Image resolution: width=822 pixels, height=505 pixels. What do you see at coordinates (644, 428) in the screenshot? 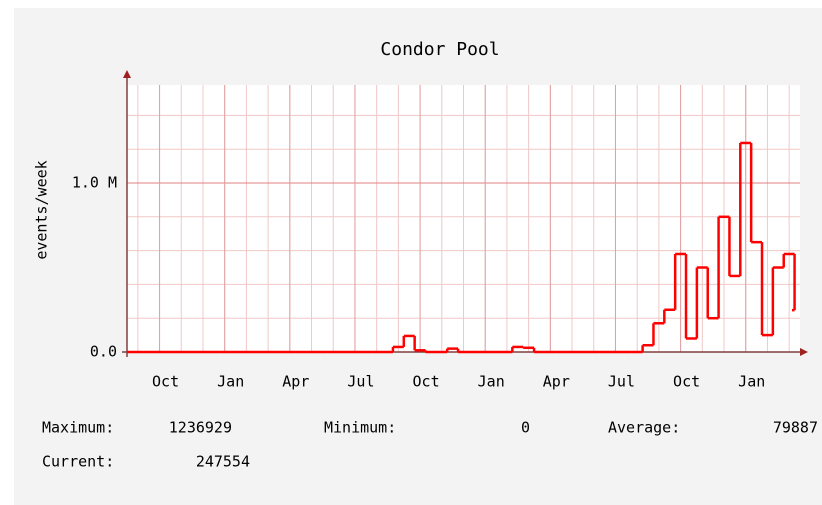
I see `stat-label: Average:` at bounding box center [644, 428].